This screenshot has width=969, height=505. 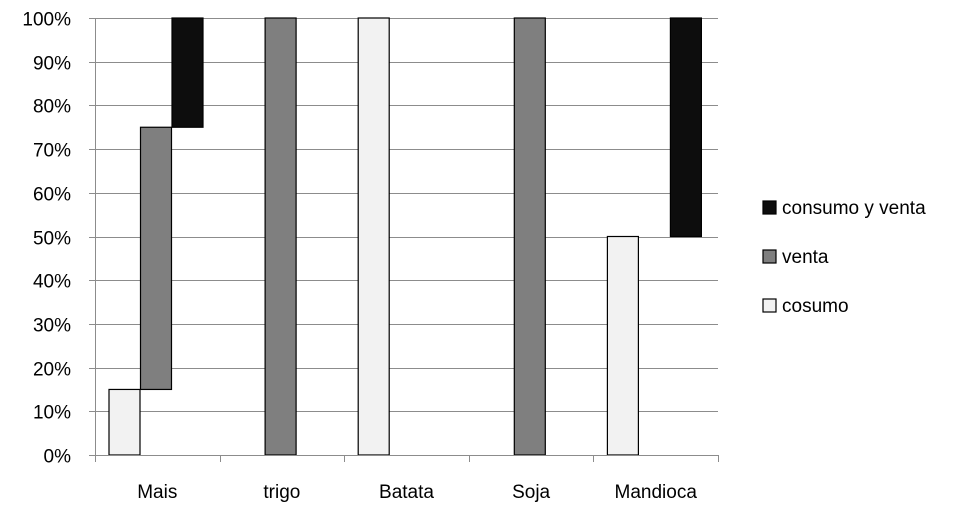 What do you see at coordinates (373, 236) in the screenshot?
I see `bar-cosumo-batata` at bounding box center [373, 236].